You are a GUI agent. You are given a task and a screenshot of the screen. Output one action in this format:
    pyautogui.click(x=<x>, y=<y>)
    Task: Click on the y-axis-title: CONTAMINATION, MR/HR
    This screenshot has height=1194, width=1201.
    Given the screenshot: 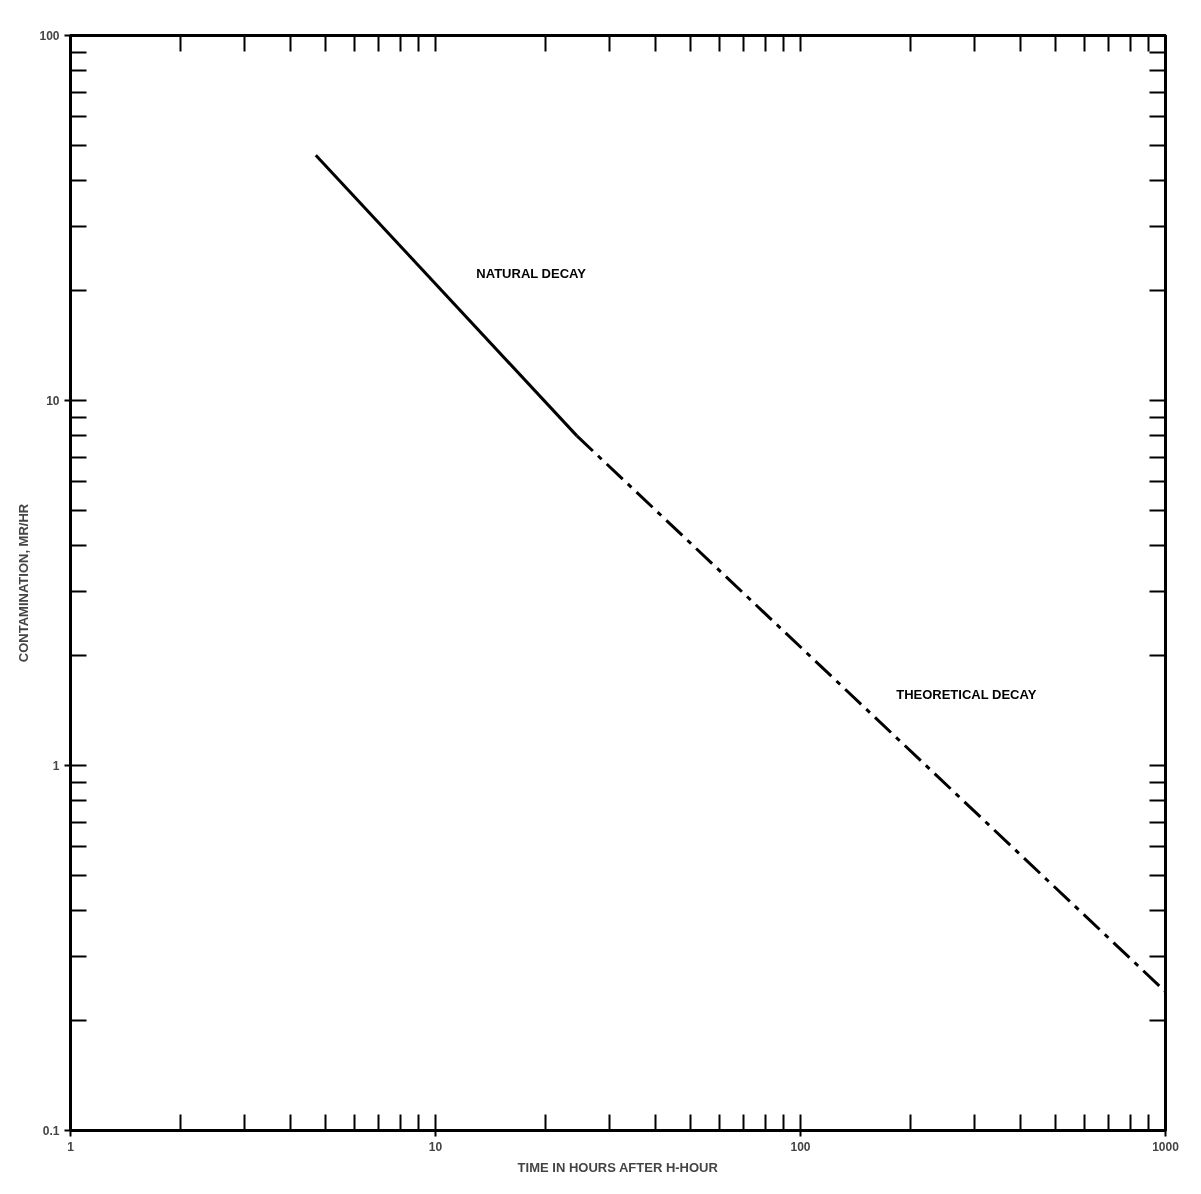 What is the action you would take?
    pyautogui.click(x=24, y=583)
    